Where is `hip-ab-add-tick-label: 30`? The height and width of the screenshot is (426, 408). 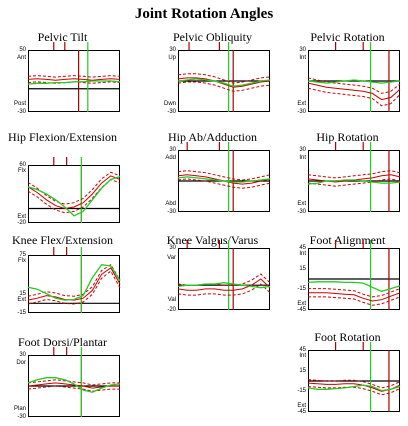 hip-ab-add-tick-label: 30 is located at coordinates (172, 150).